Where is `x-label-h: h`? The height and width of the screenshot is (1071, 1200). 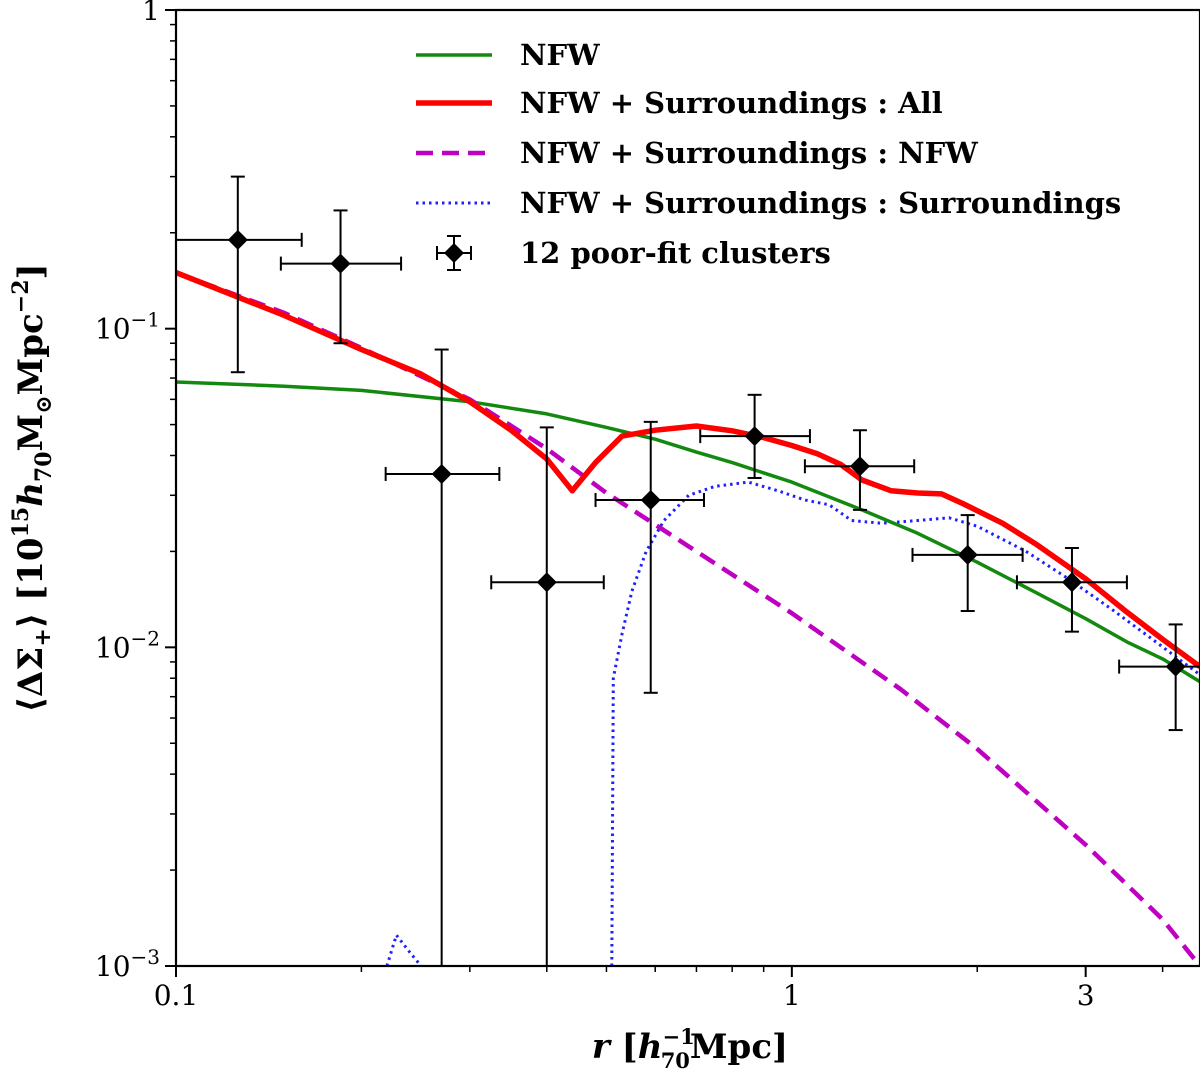
x-label-h: h is located at coordinates (650, 1047).